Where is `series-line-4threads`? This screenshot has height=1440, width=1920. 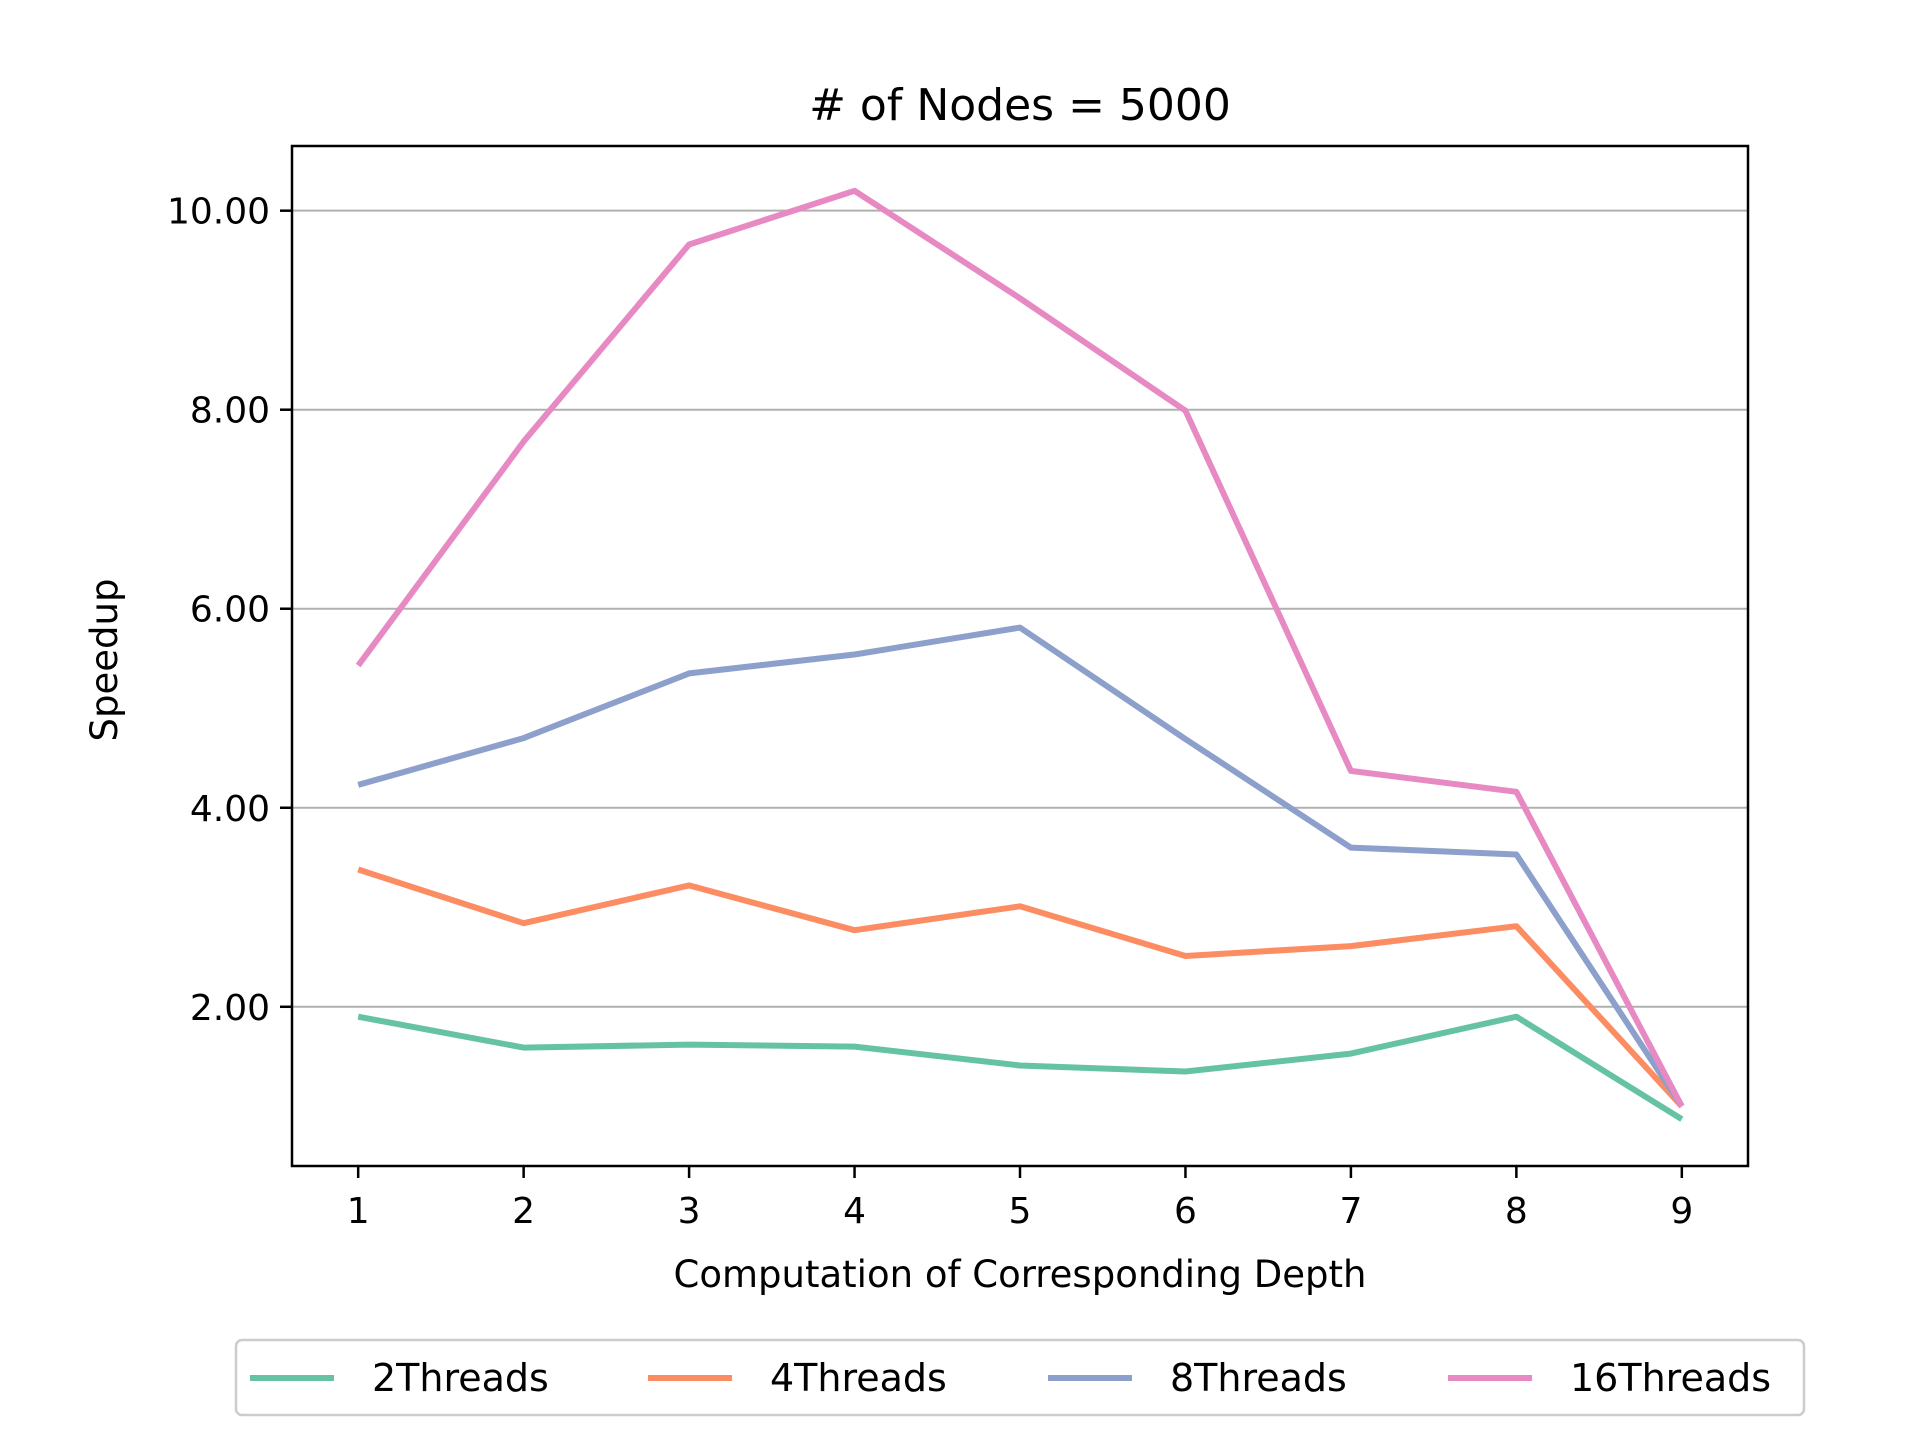
series-line-4threads is located at coordinates (1021, 987).